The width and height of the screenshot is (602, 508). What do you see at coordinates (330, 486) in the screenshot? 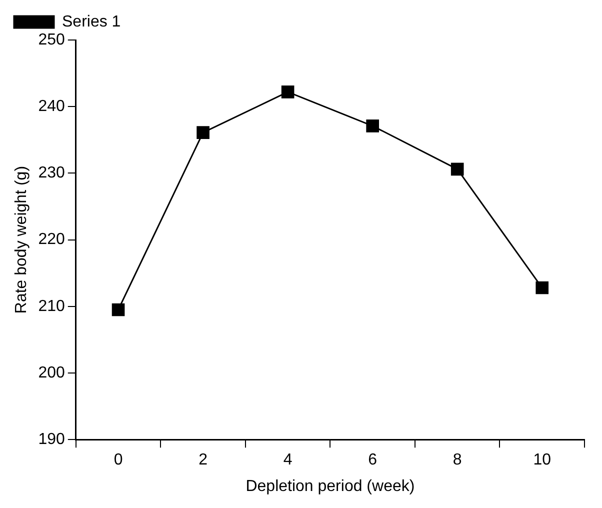
I see `x-axis-title: Depletion period (week)` at bounding box center [330, 486].